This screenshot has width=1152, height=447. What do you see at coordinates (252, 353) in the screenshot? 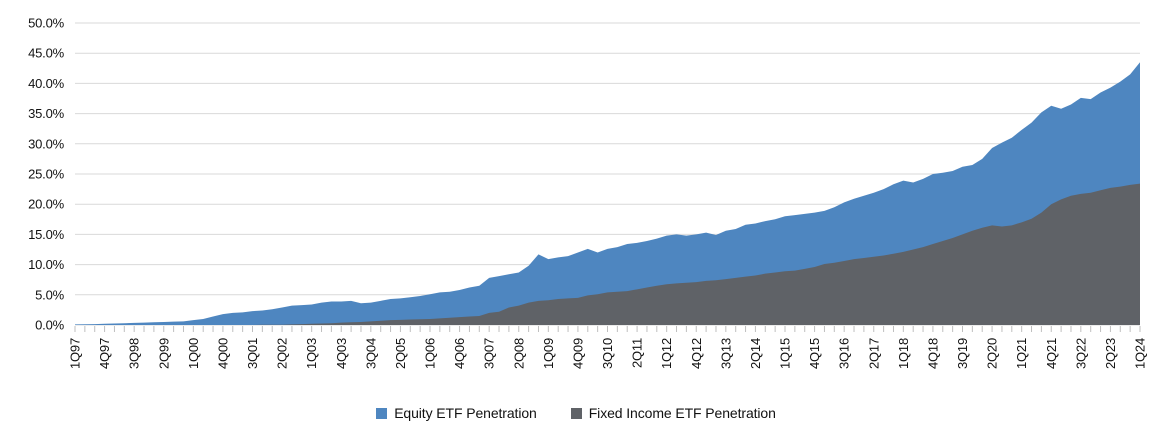
I see `x-axis-label: 3Q01` at bounding box center [252, 353].